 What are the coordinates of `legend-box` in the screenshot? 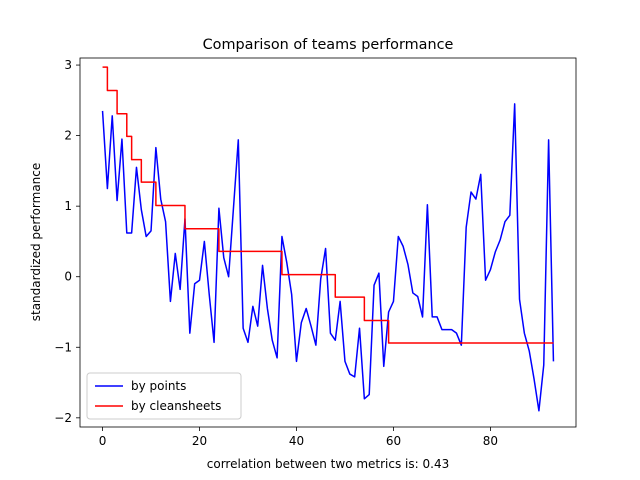 It's located at (164, 396).